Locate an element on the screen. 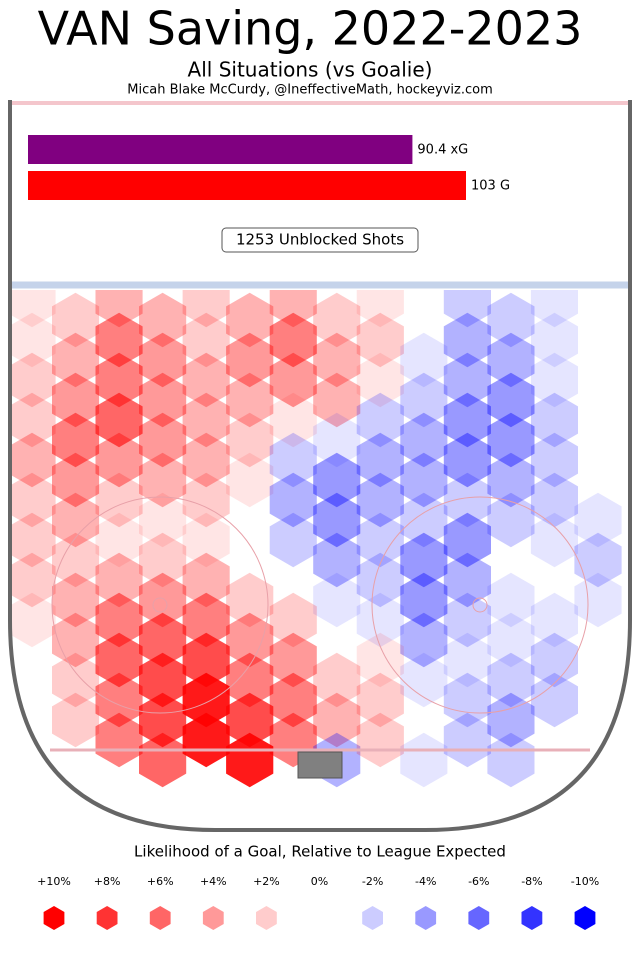 The width and height of the screenshot is (640, 965). legend-label: +8% is located at coordinates (107, 881).